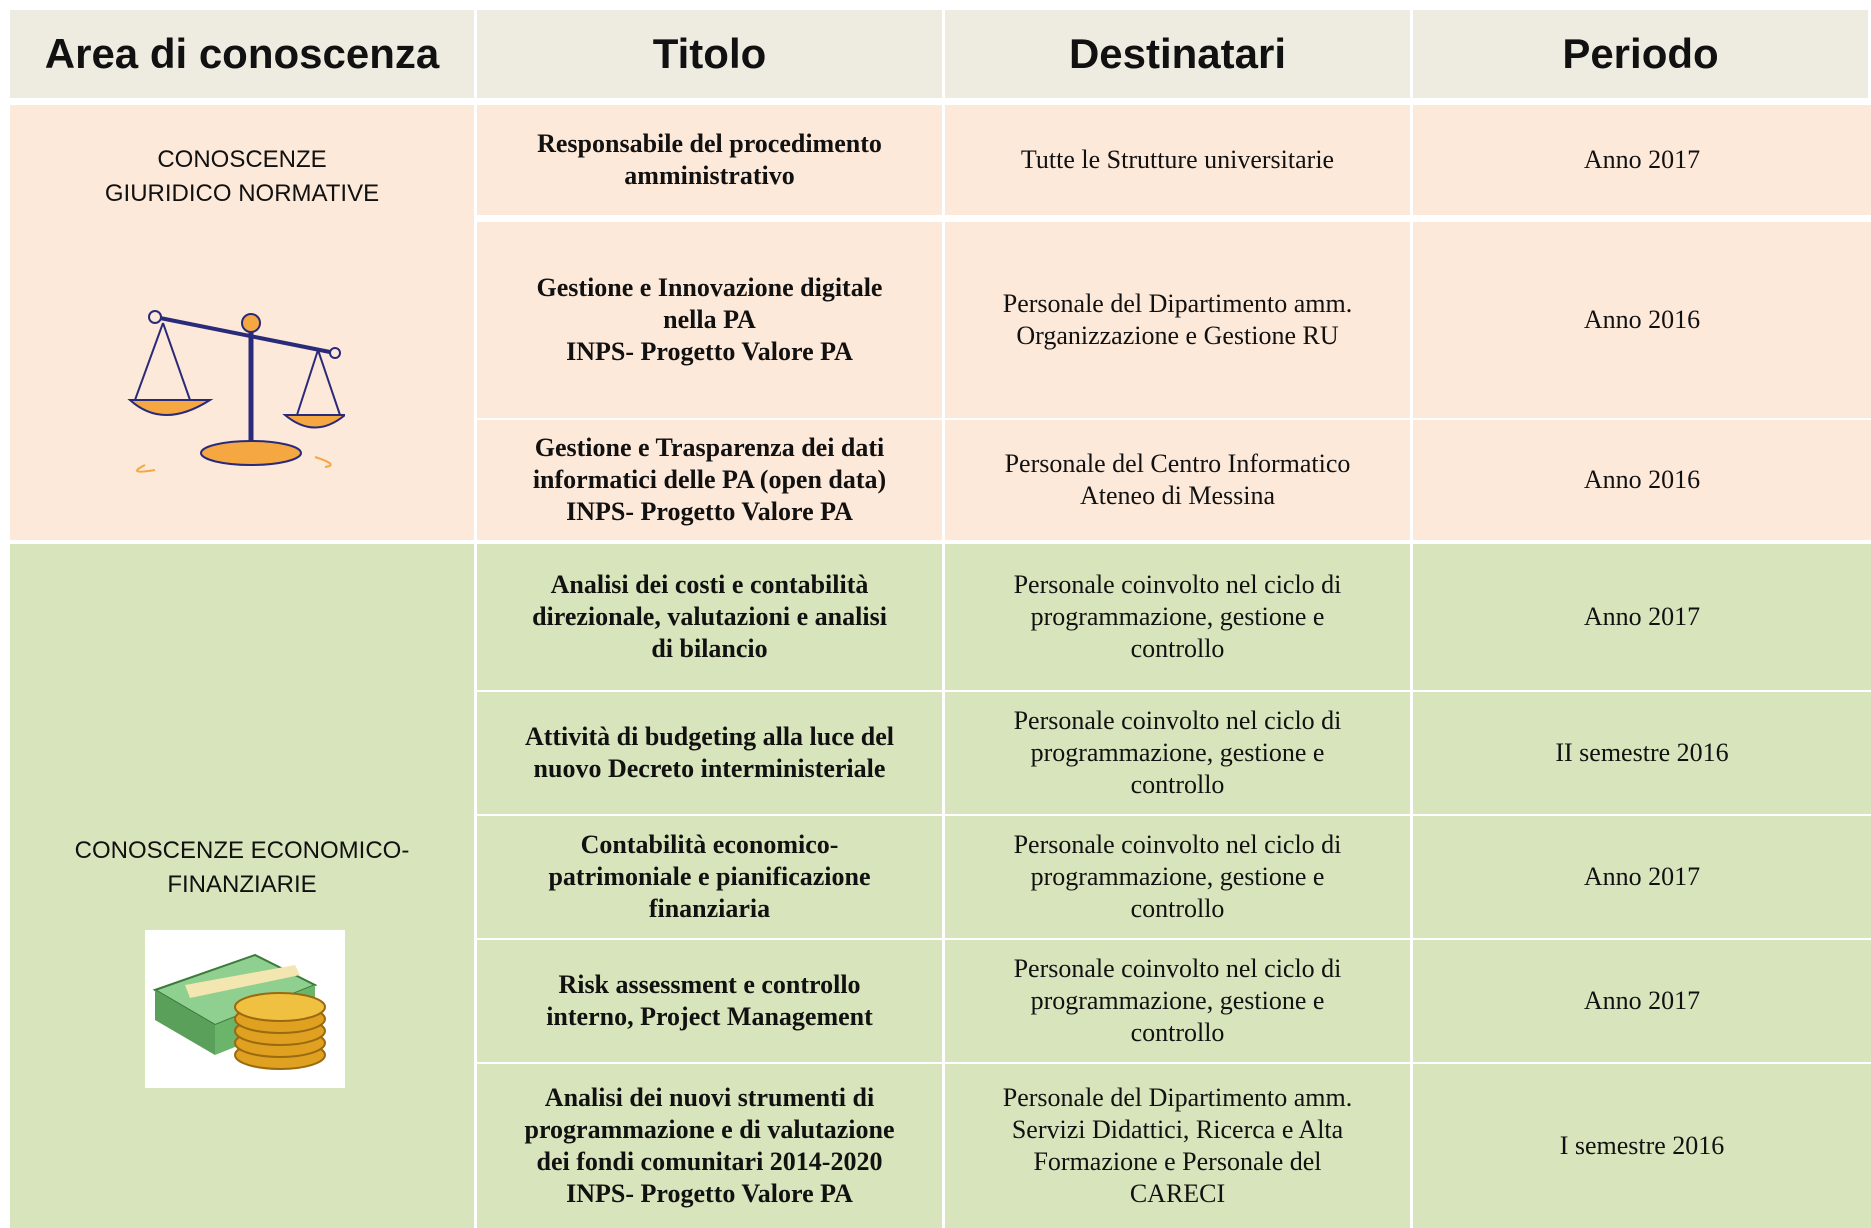 This screenshot has height=1228, width=1871. What do you see at coordinates (709, 908) in the screenshot?
I see `titolo-text: finanziaria` at bounding box center [709, 908].